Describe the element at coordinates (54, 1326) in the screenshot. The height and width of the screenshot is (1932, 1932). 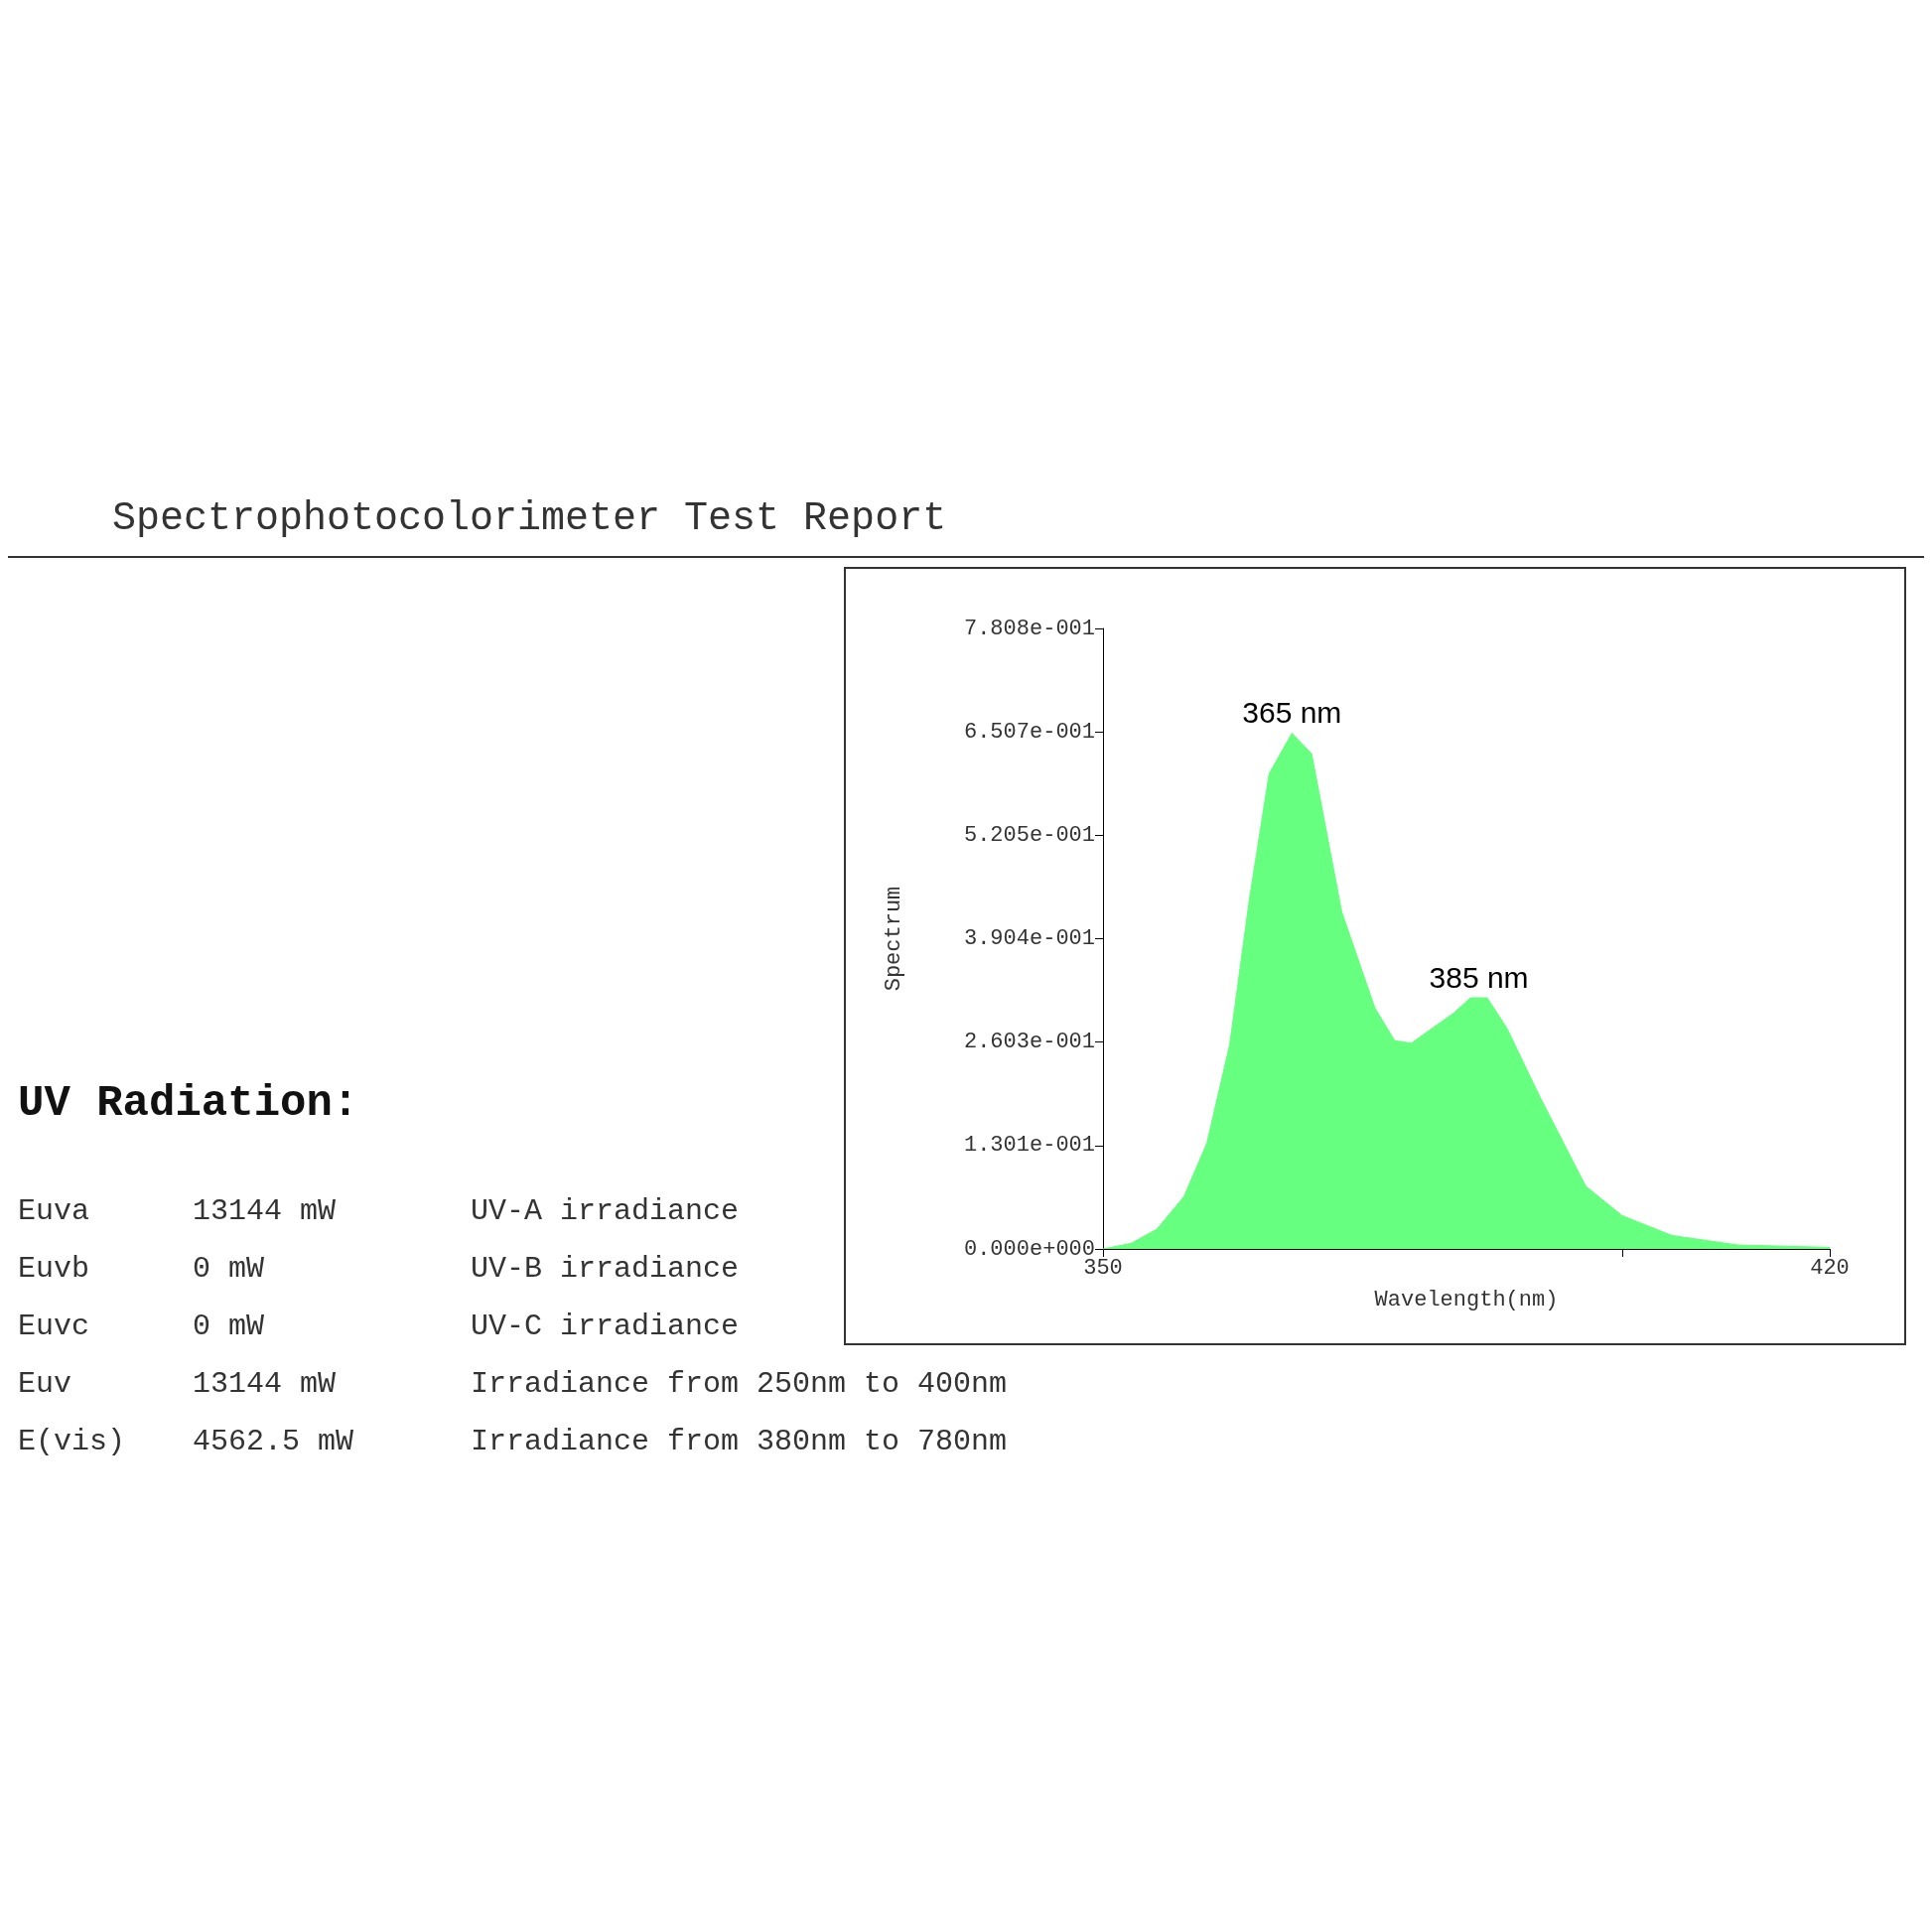
I see `text: Euvc` at that location.